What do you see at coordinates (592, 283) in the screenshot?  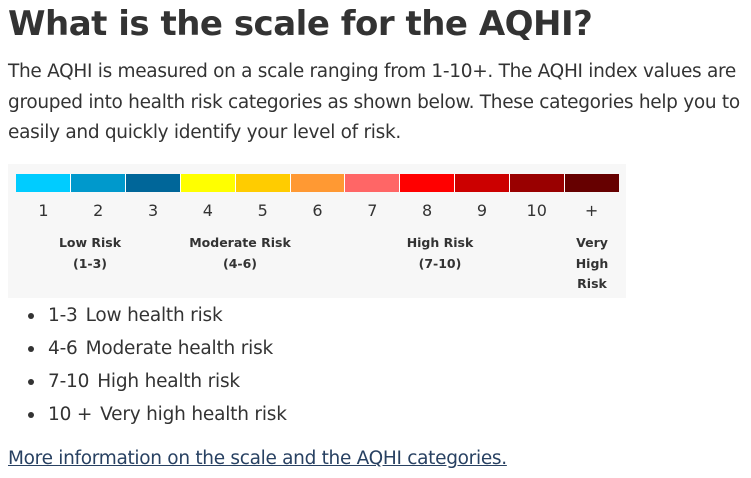 I see `category-very-high-risk-line3: Risk` at bounding box center [592, 283].